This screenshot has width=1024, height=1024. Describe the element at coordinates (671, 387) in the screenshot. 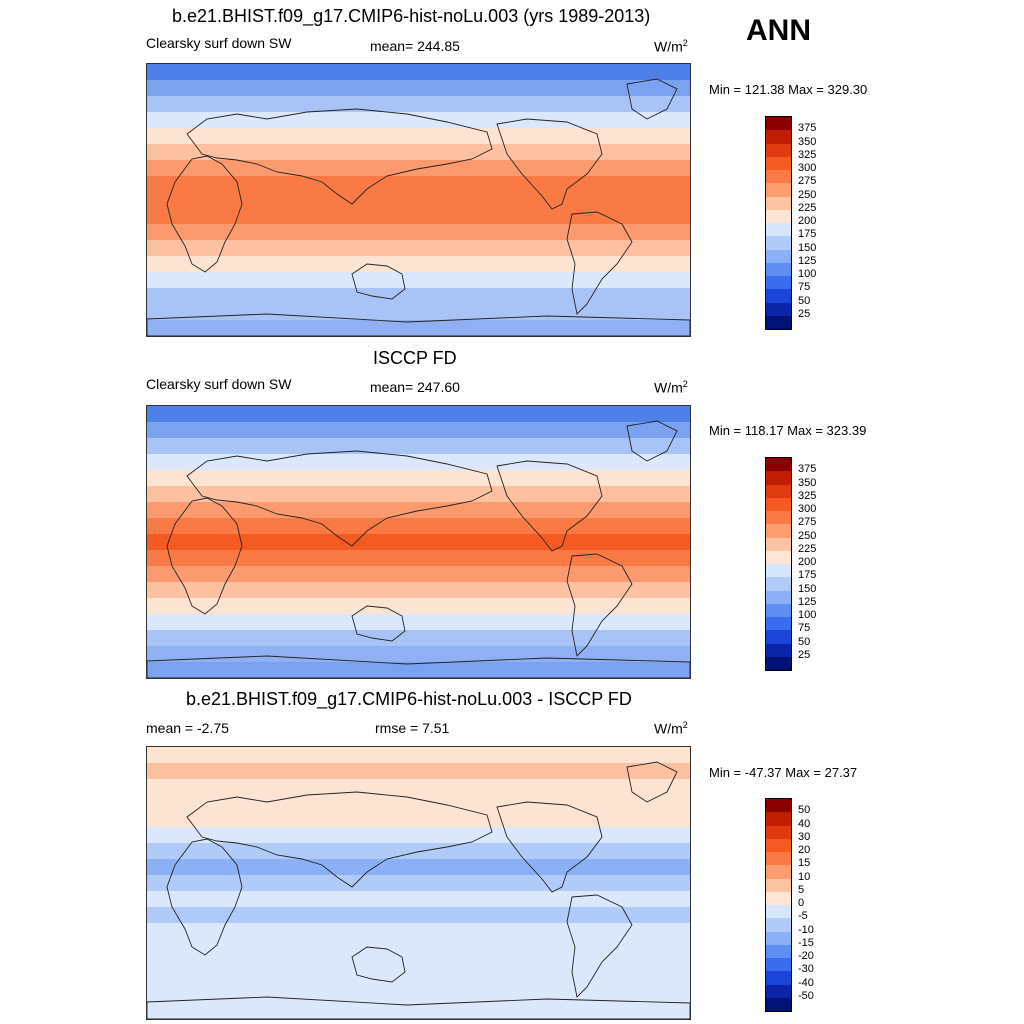

I see `panel-2-units: W/m2` at that location.